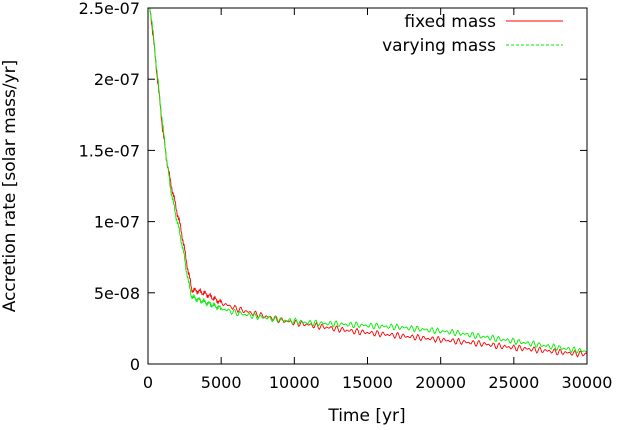 The image size is (619, 430). Describe the element at coordinates (450, 22) in the screenshot. I see `legend-label: fixed mass` at that location.